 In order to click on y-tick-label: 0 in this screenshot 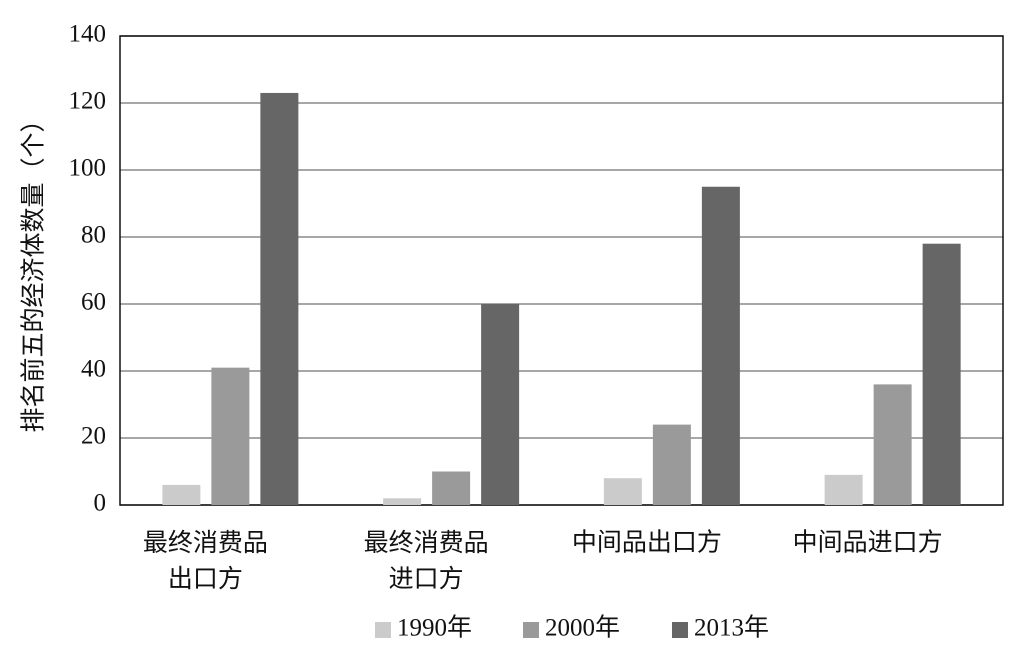, I will do `click(100, 503)`.